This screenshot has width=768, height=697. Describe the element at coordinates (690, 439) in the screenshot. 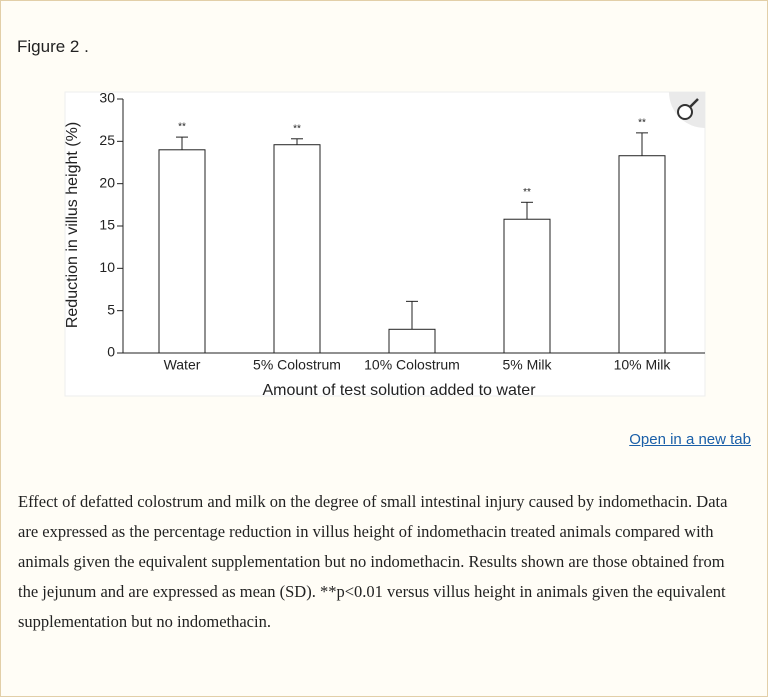

I see `open-link: Open in a new tab` at that location.